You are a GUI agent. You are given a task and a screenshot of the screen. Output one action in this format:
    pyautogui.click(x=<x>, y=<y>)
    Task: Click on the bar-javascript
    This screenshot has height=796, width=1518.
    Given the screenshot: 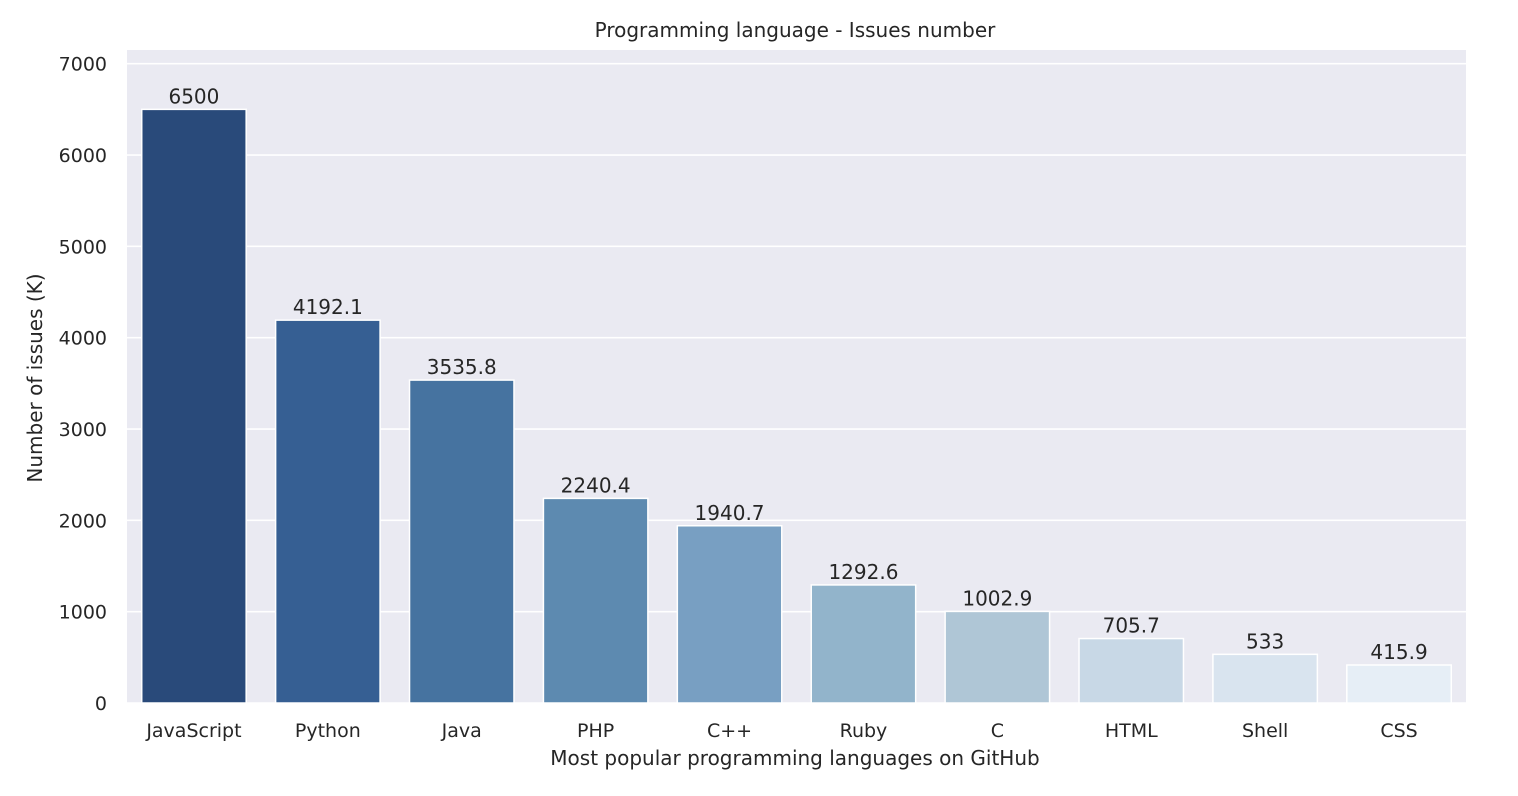 What is the action you would take?
    pyautogui.click(x=193, y=406)
    